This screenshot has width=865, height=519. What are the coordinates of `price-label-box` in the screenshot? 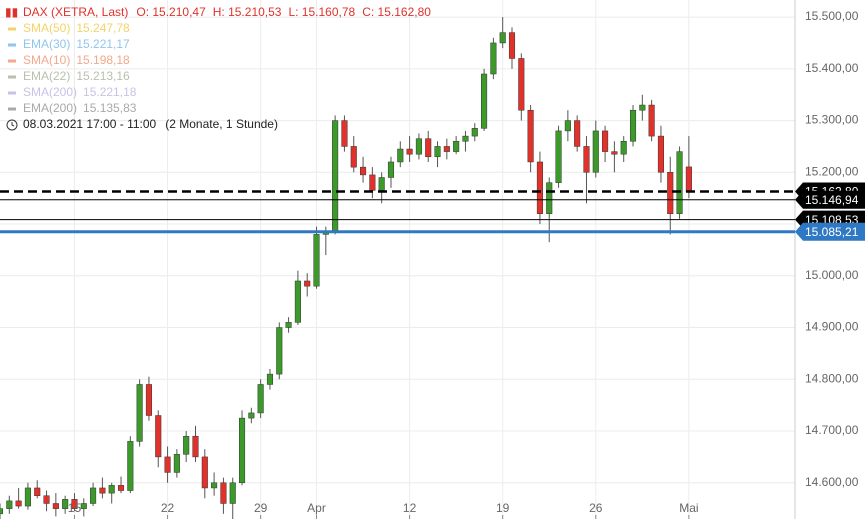 It's located at (830, 199).